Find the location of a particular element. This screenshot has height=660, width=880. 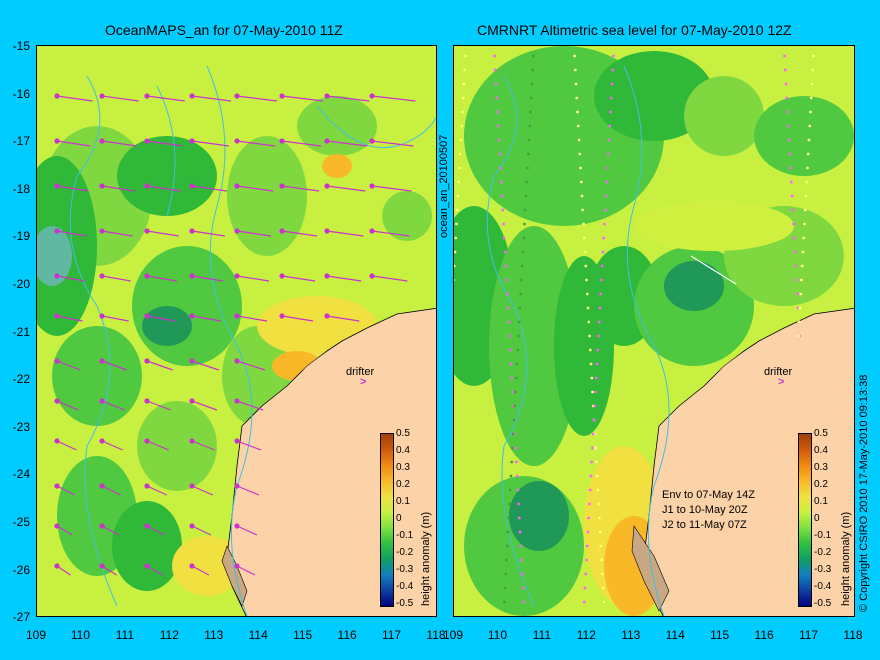

right-colorbar-title: height anomaly (m) is located at coordinates (846, 558).